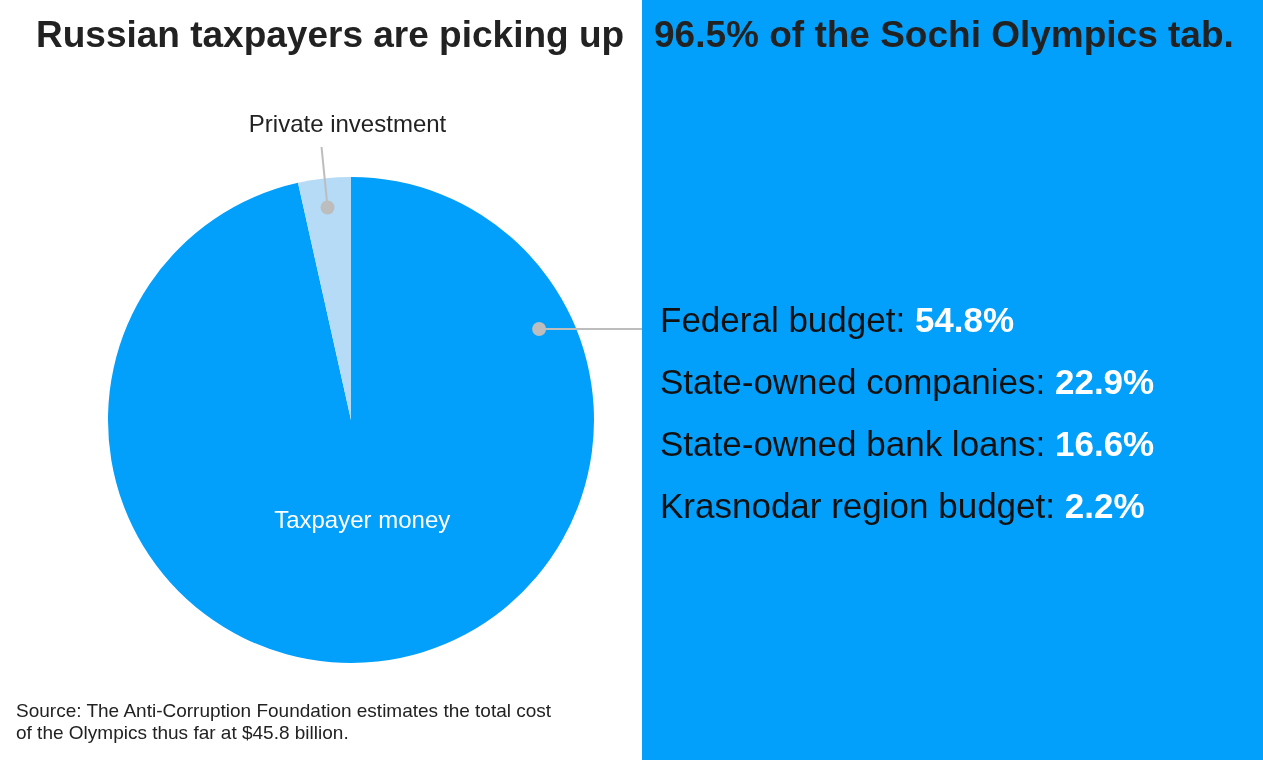 Image resolution: width=1263 pixels, height=760 pixels. Describe the element at coordinates (907, 382) in the screenshot. I see `text: State-owned companies: 22.9%` at that location.